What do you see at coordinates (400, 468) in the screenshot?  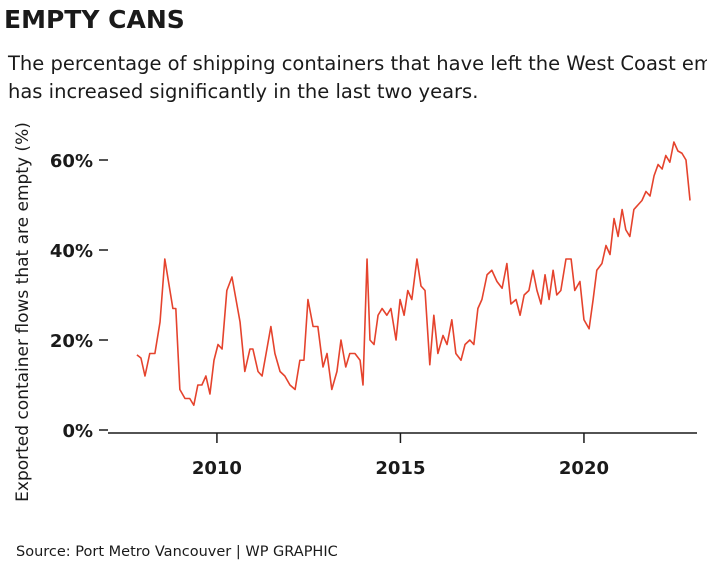 I see `x-tick-label: 2015` at bounding box center [400, 468].